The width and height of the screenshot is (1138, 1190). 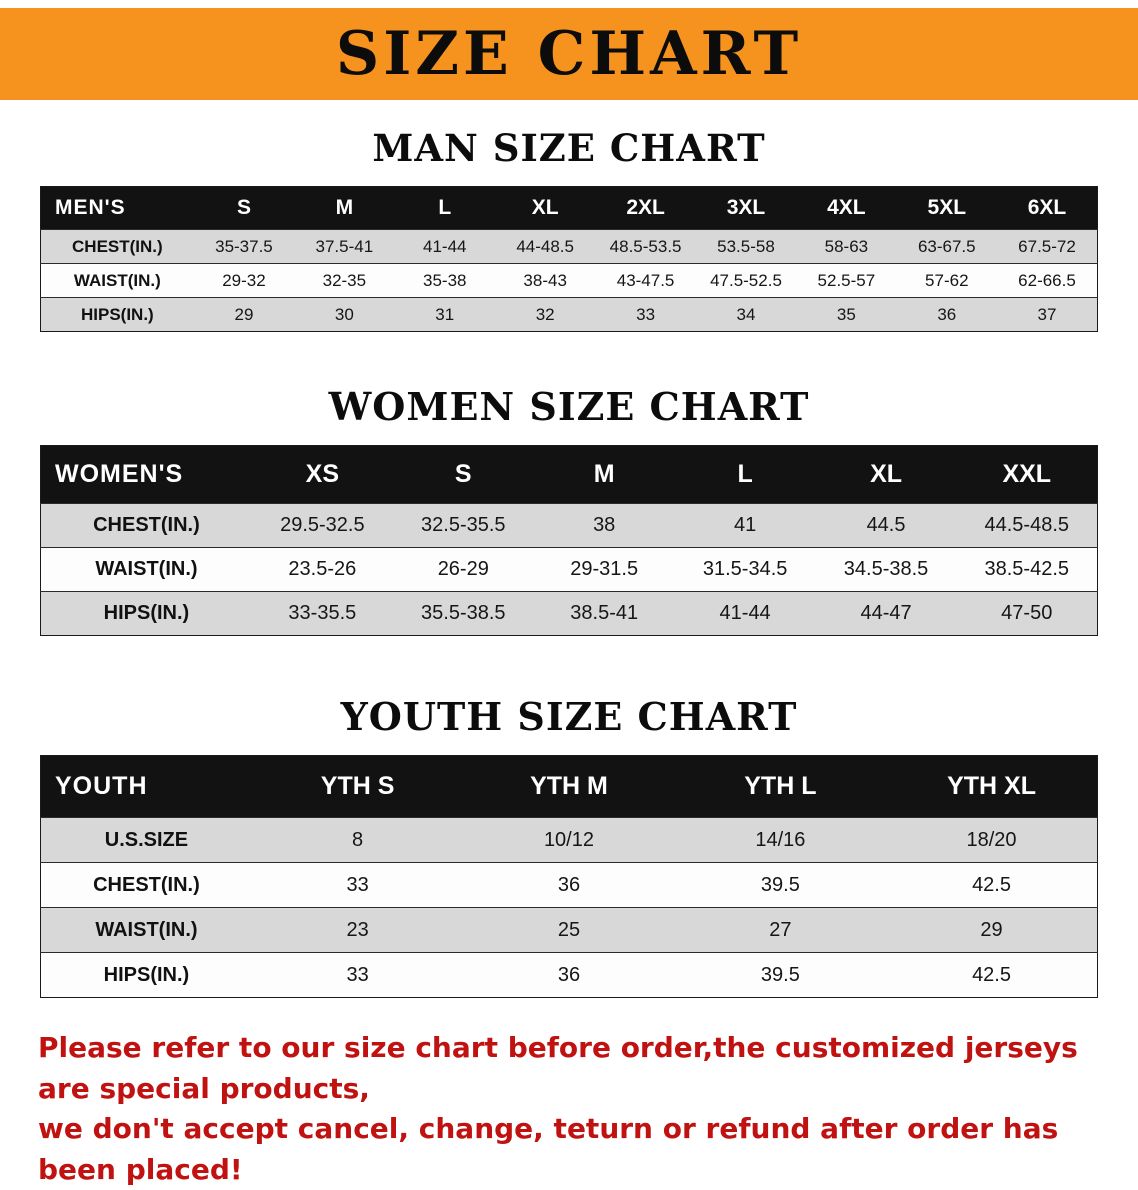 I want to click on table-corner-label: YOUTH, so click(x=101, y=786).